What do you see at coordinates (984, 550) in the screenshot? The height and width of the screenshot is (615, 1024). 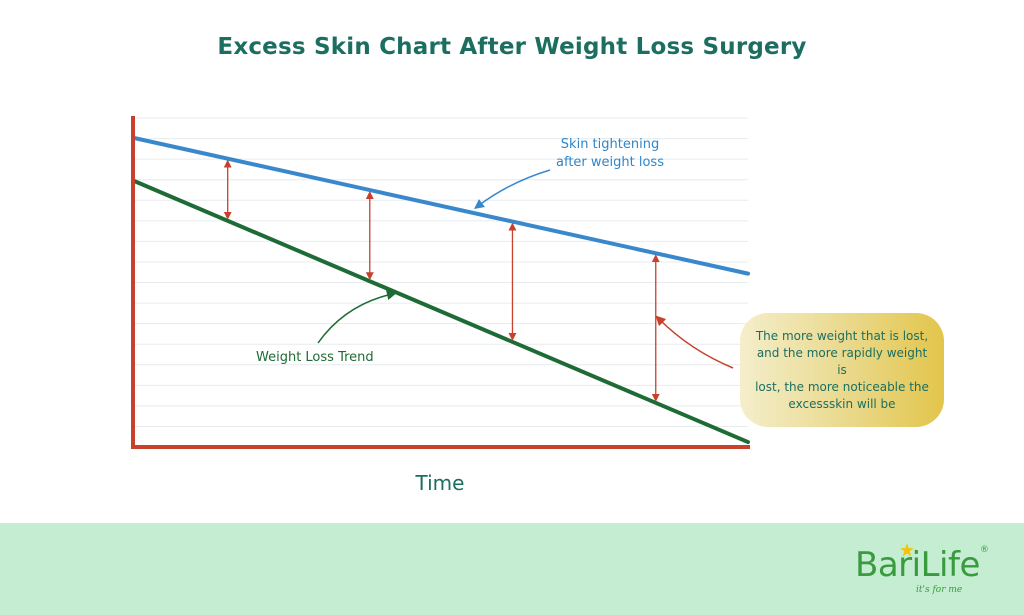 I see `logo-registered-mark: ®` at bounding box center [984, 550].